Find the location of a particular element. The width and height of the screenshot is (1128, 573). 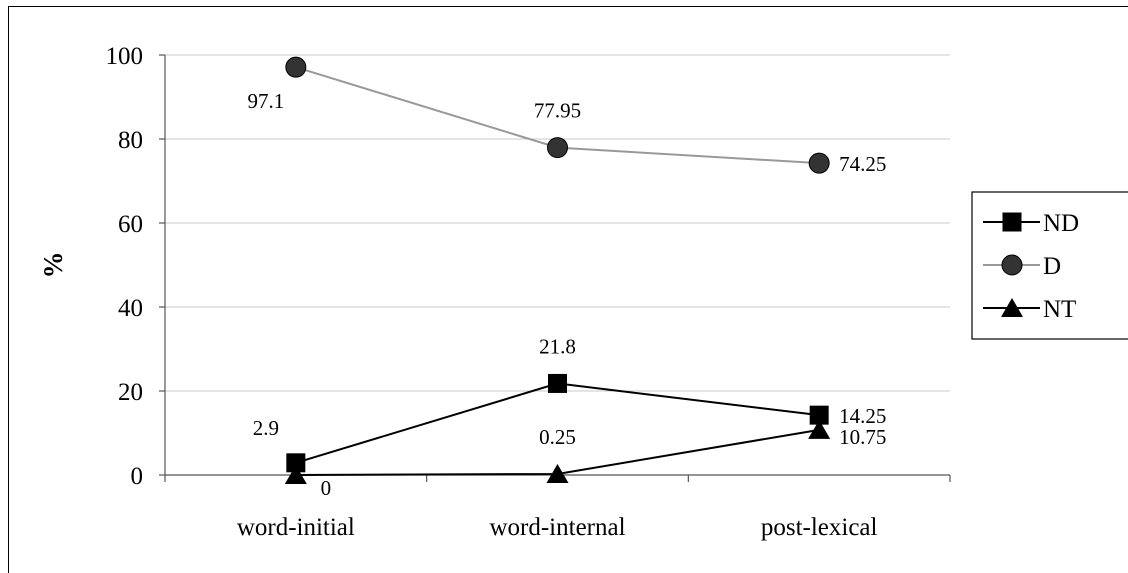

legend-item-d: D is located at coordinates (1022, 266).